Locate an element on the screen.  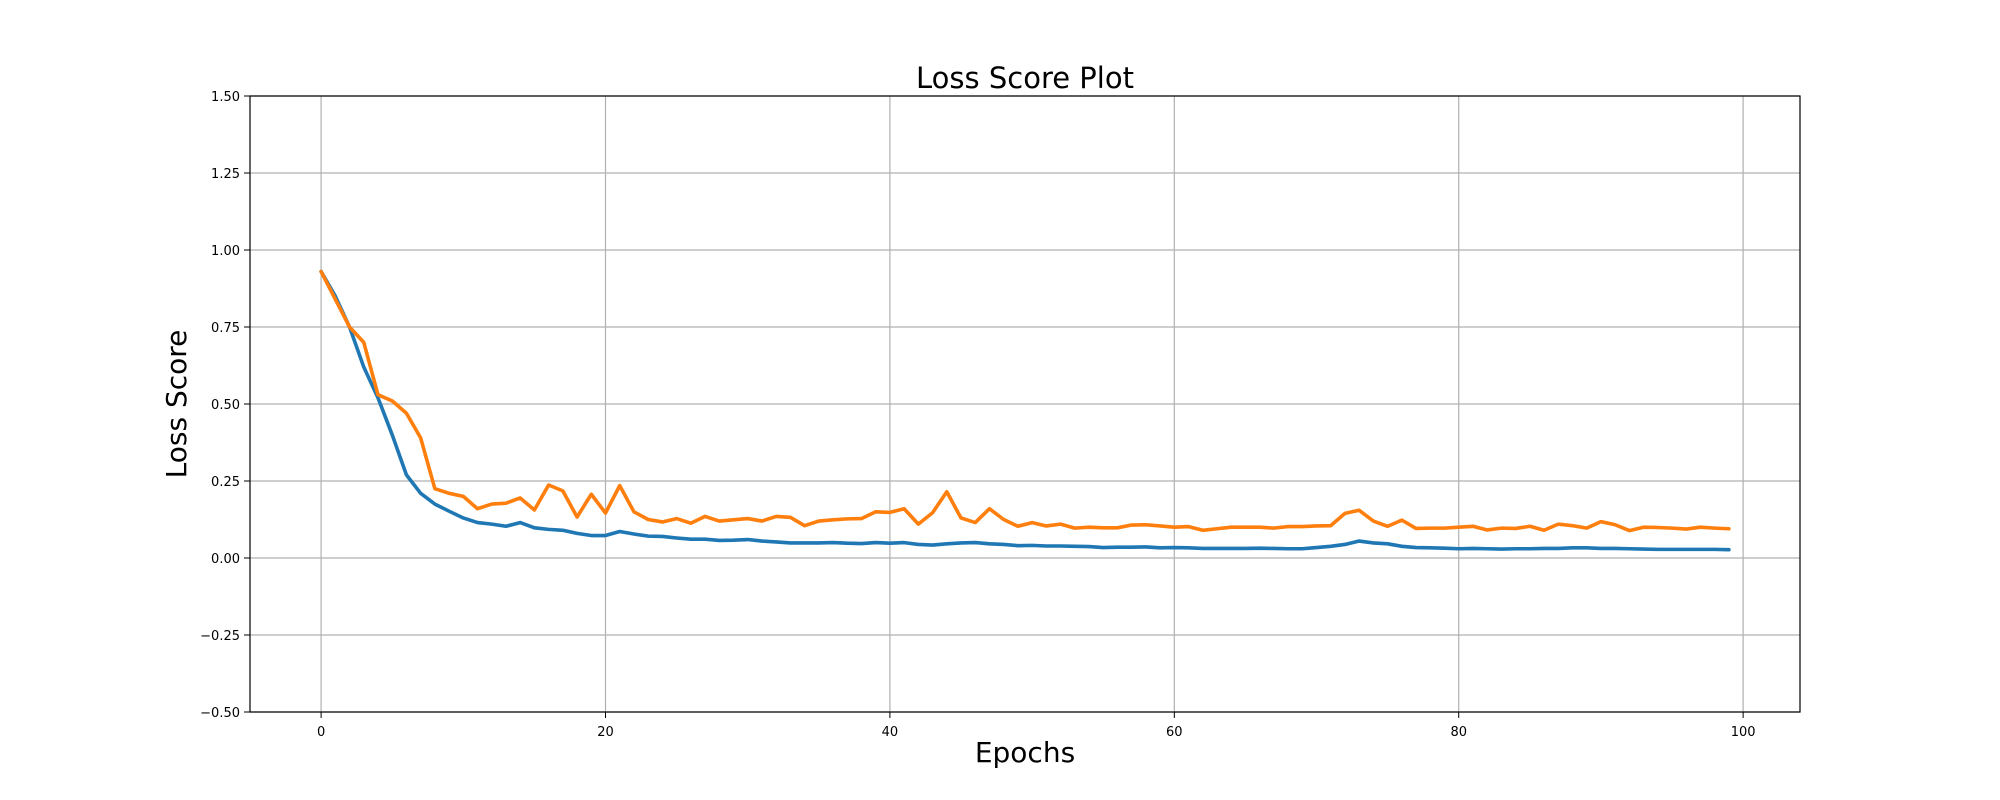
x-tick-label: 20 is located at coordinates (605, 732).